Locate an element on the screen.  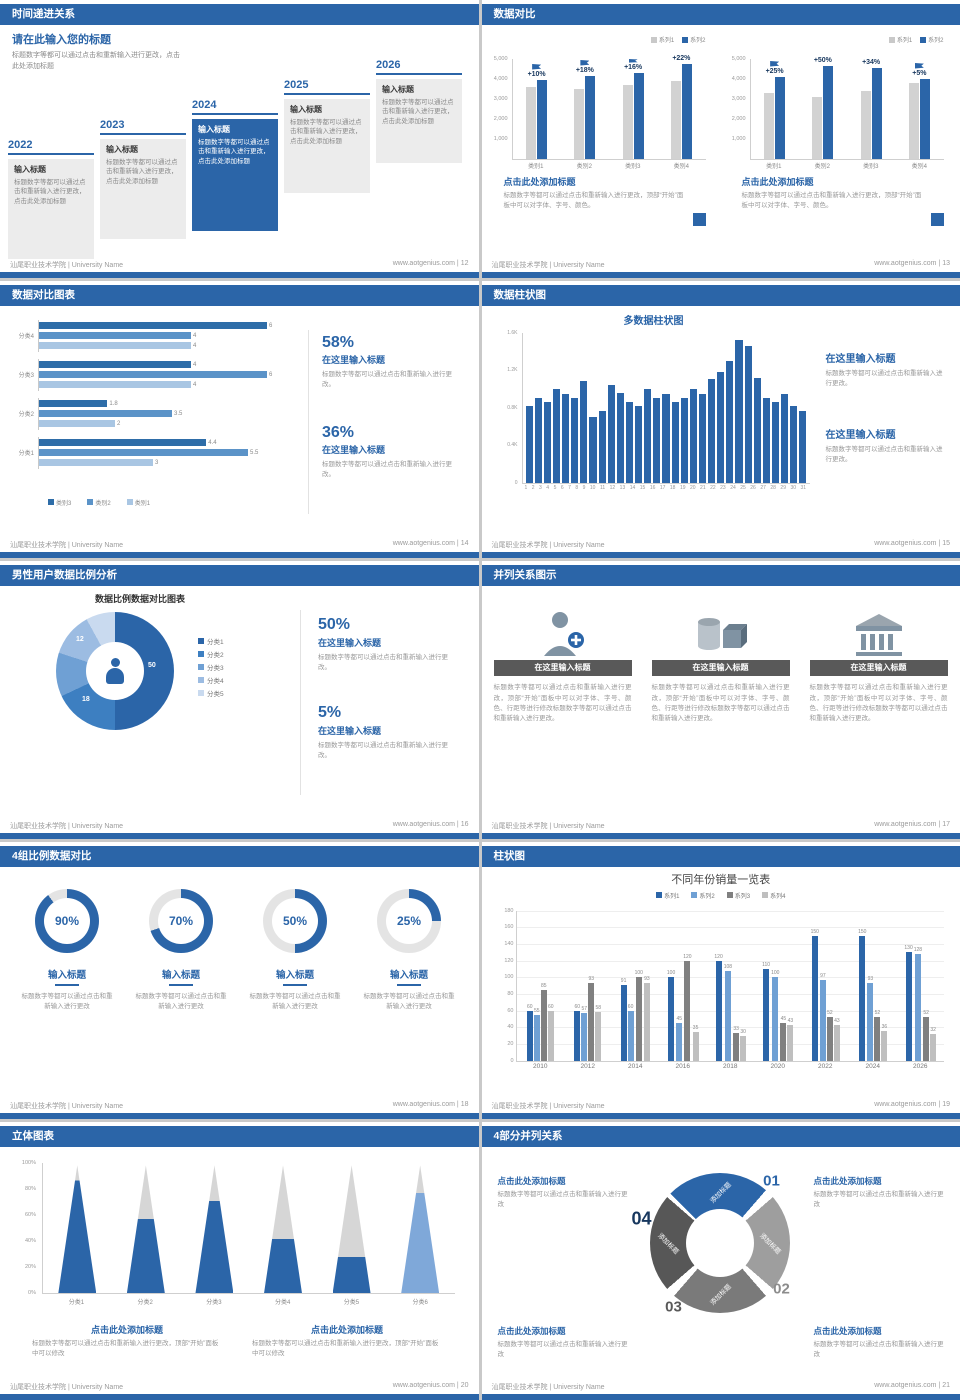
x-label: 3 is located at coordinates (540, 487).